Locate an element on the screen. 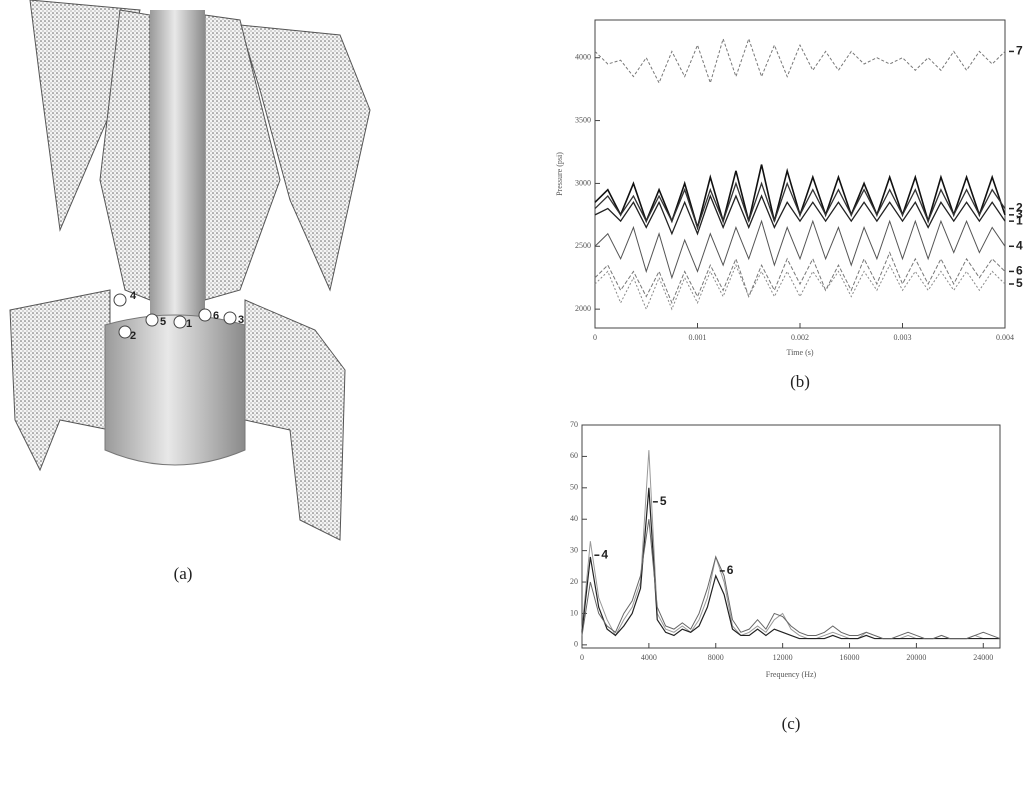 The image size is (1023, 809). series-label: 2 is located at coordinates (1019, 208).